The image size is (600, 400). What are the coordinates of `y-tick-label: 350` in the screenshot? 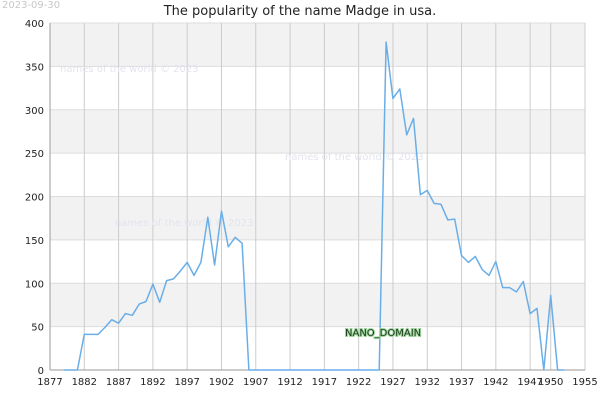 It's located at (34, 67).